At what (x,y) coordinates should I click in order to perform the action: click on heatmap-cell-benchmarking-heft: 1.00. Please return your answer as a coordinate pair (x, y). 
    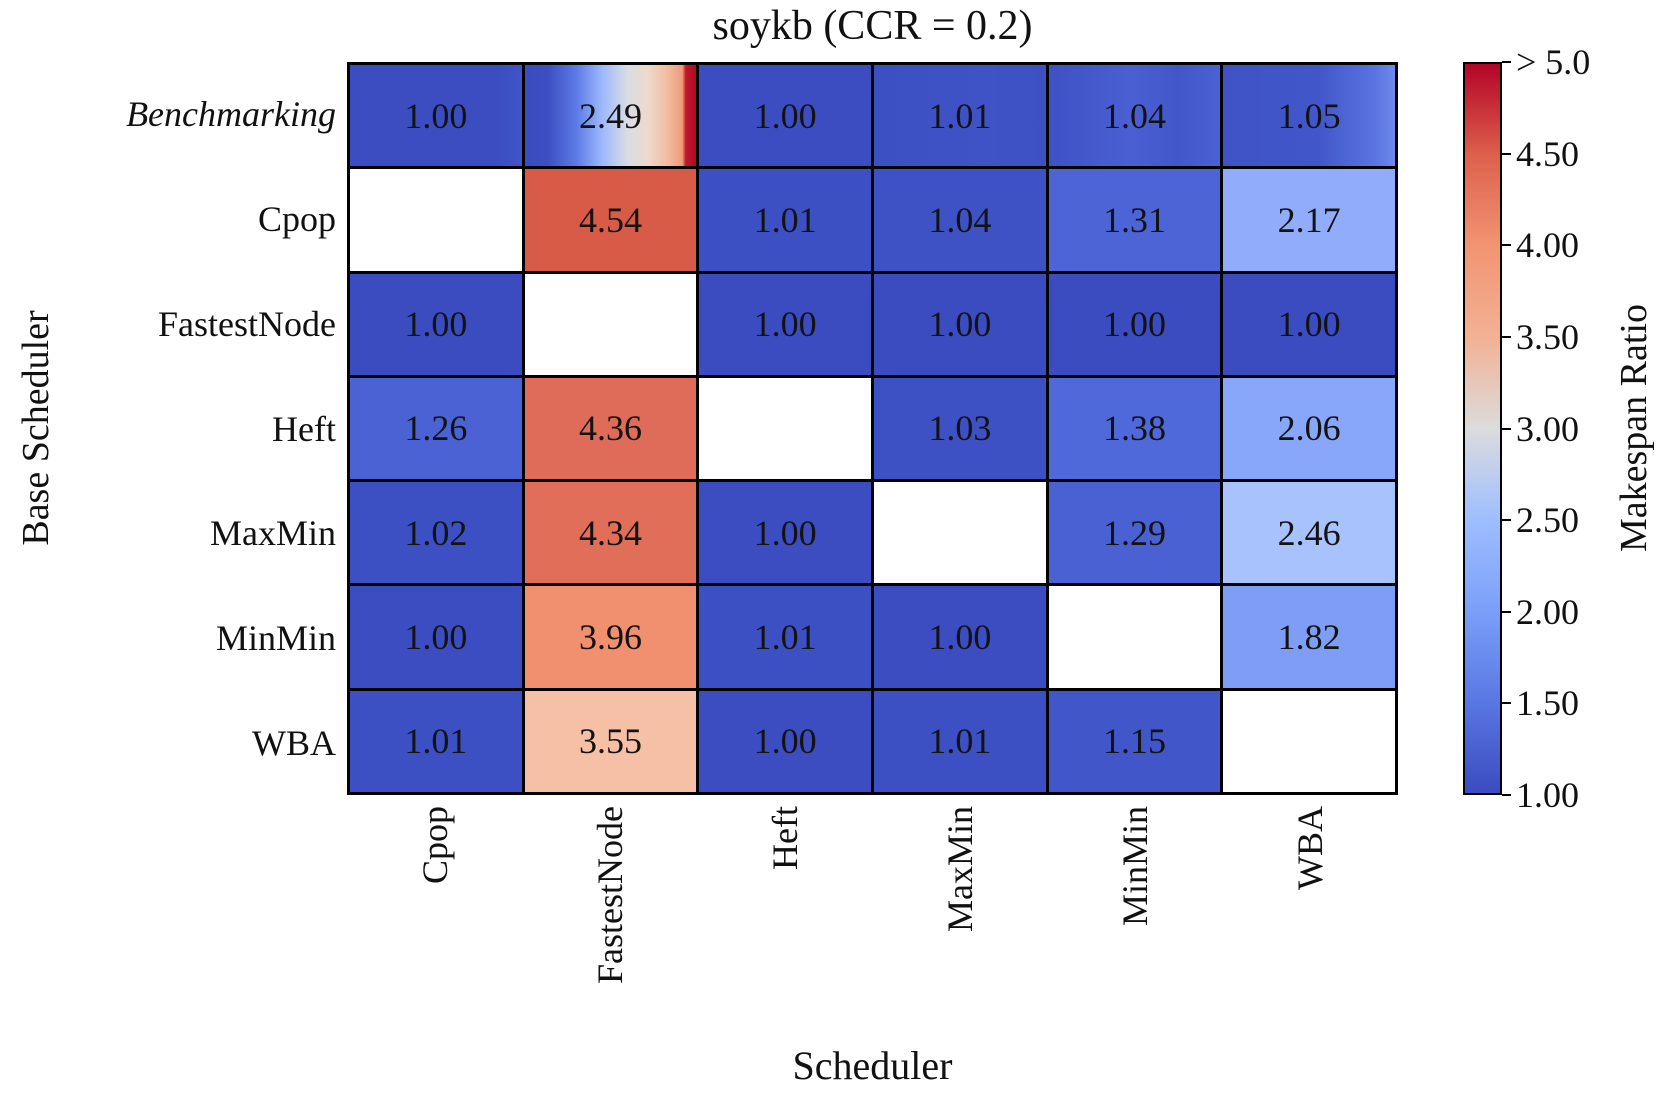
    Looking at the image, I should click on (785, 116).